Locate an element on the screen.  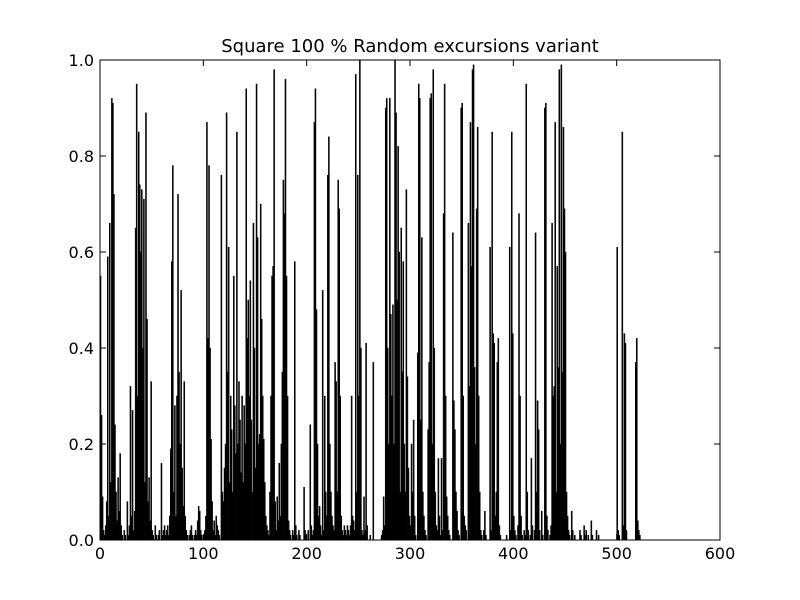
chart-title: Square 100 % Random excursions variant is located at coordinates (410, 46).